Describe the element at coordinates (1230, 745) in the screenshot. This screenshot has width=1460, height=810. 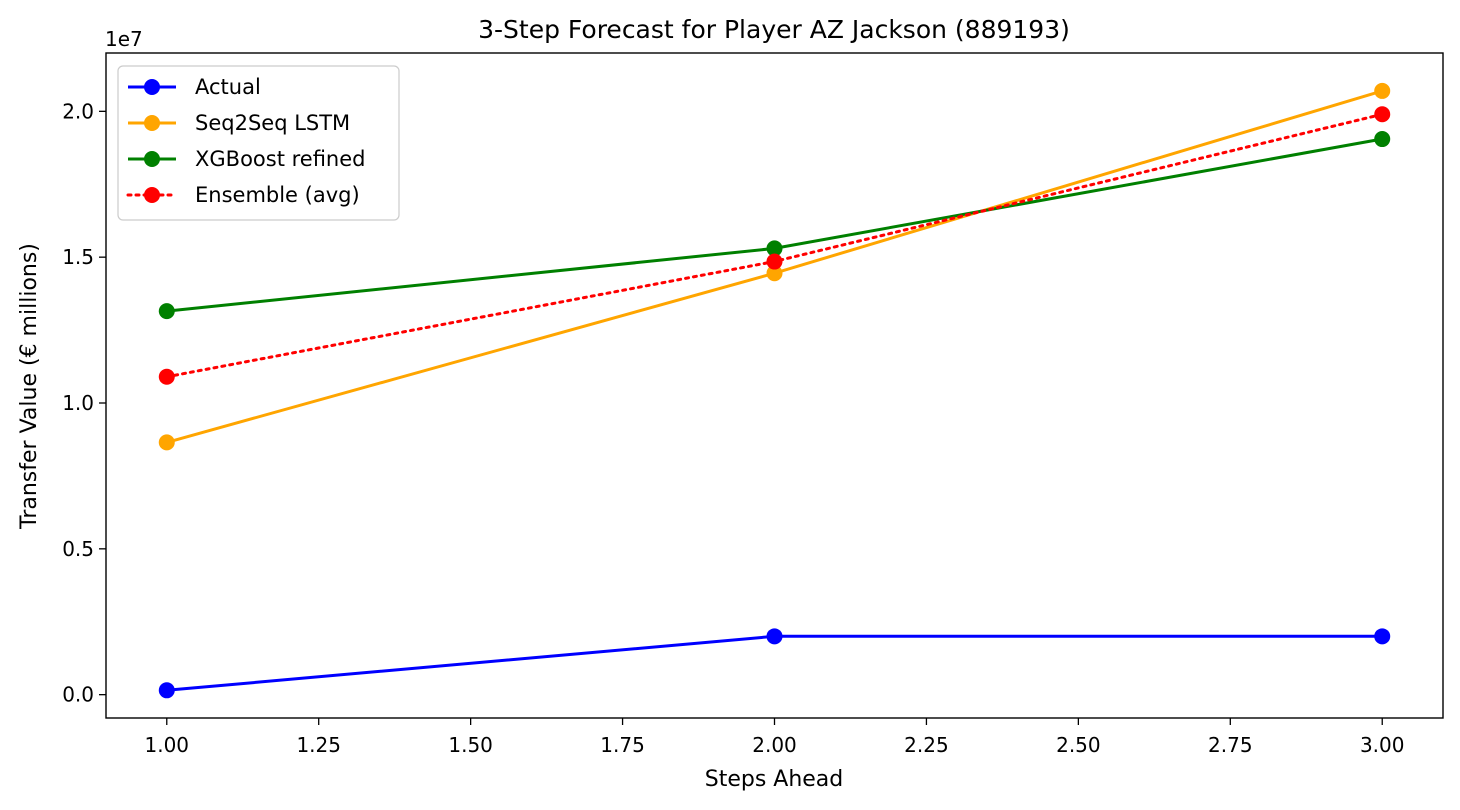
I see `x-tick-label: 2.75` at that location.